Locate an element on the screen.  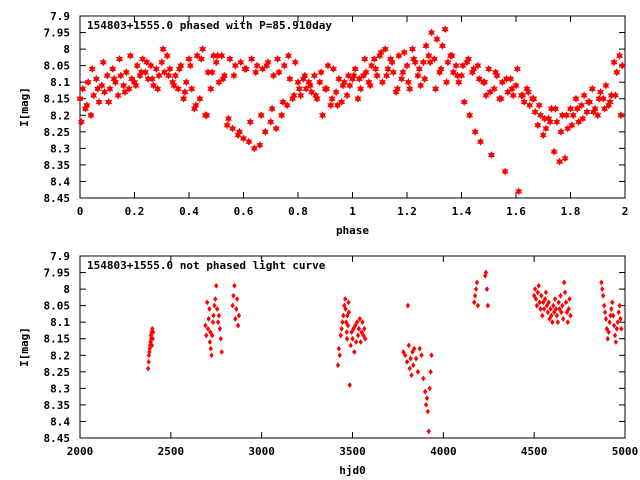
x-tick-label: 1.2 is located at coordinates (407, 211).